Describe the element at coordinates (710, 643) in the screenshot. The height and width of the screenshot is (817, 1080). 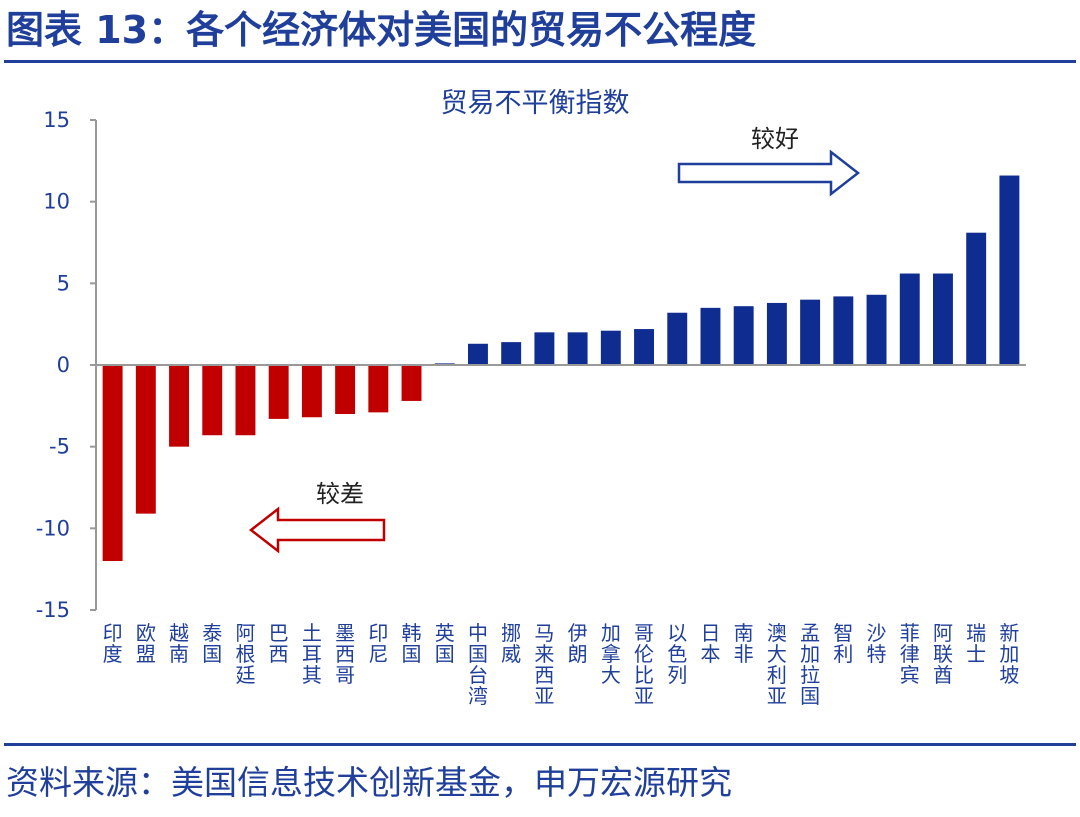
I see `x-category-label: 日本` at that location.